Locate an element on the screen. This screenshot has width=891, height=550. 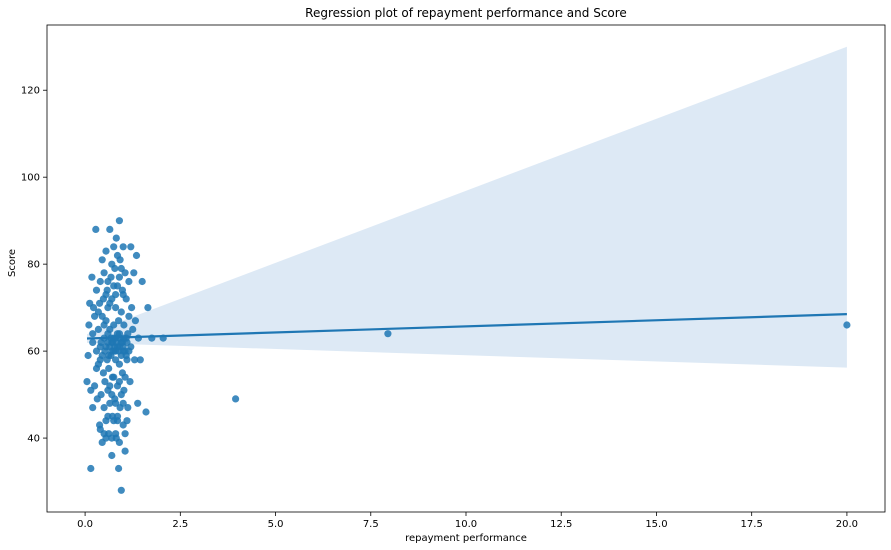
regression-line is located at coordinates (466, 326).